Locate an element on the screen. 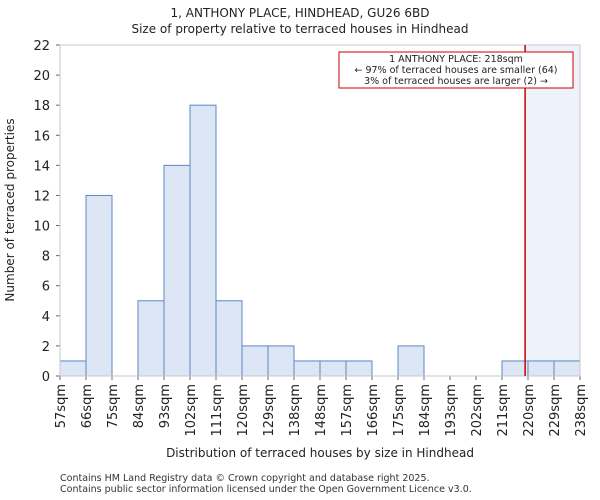  x-tick-label: 202sqm is located at coordinates (477, 410).